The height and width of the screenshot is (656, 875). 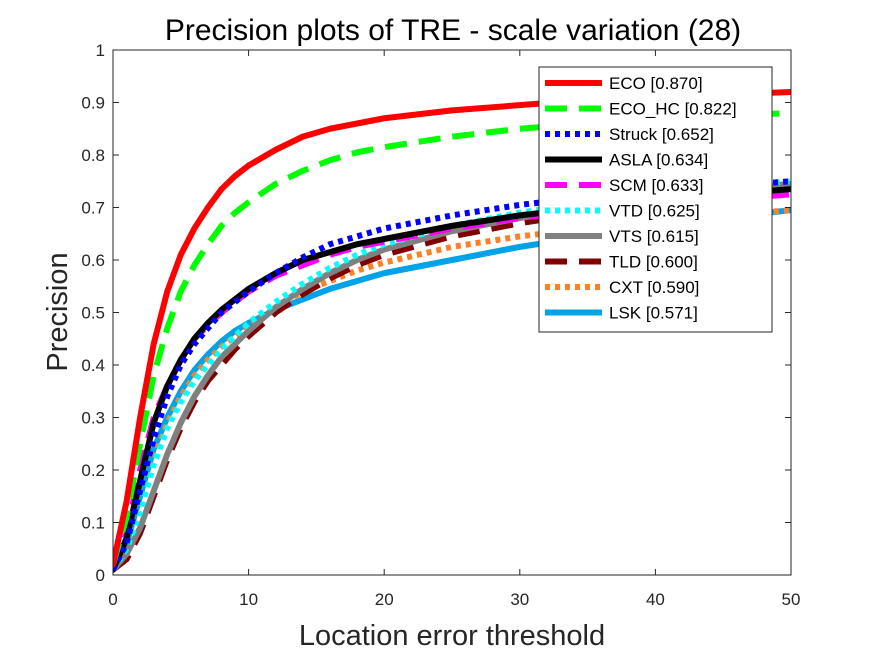 I want to click on x-tick-label: 30, so click(x=519, y=599).